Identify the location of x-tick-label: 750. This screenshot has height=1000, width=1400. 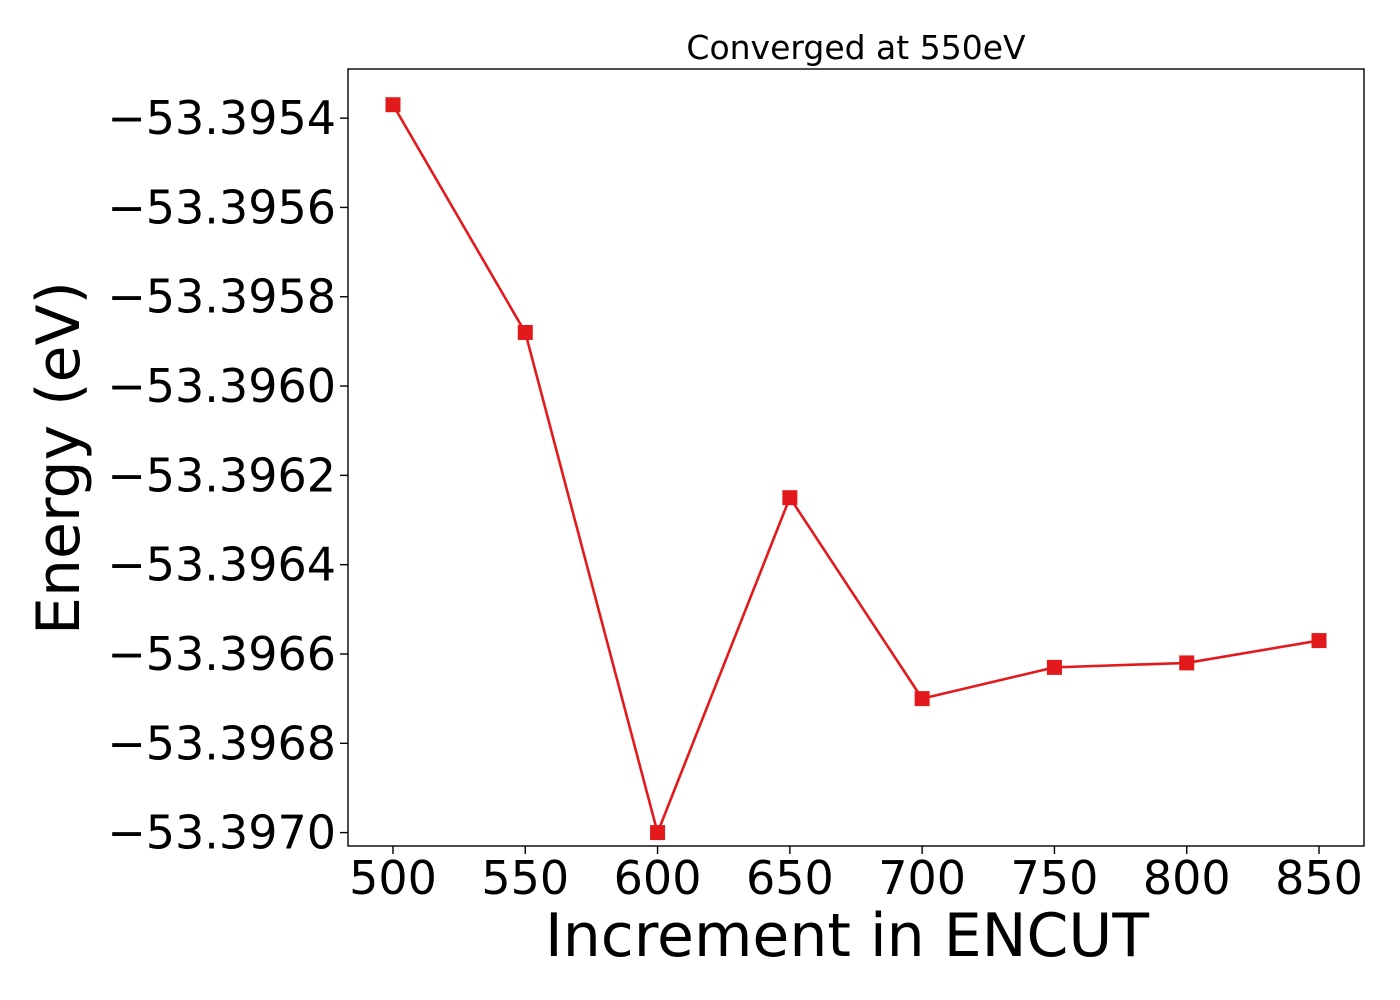
(1055, 878).